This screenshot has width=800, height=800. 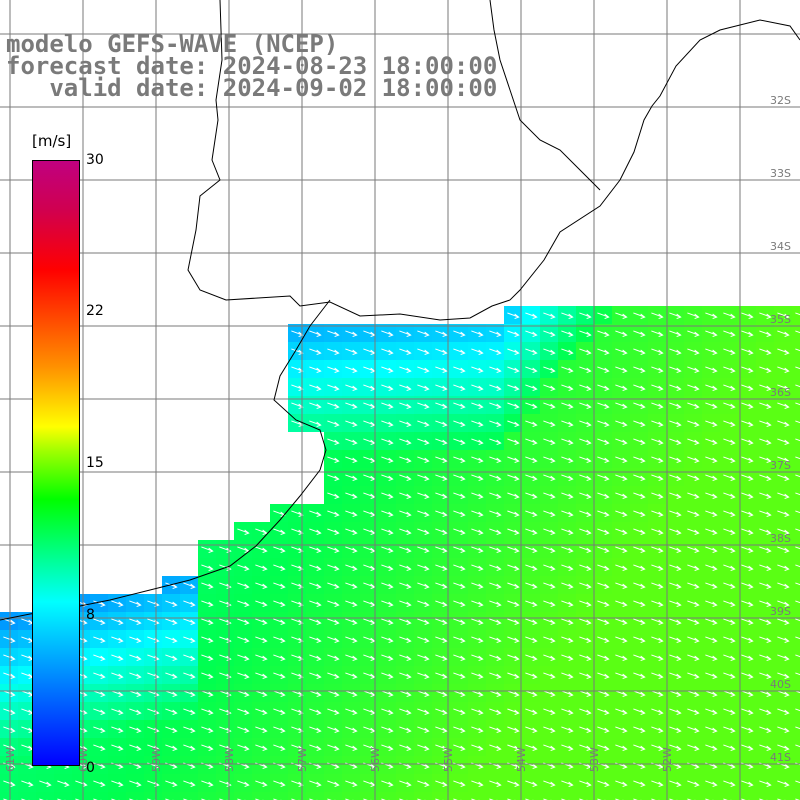 I want to click on longitude-label: 61W, so click(x=10, y=759).